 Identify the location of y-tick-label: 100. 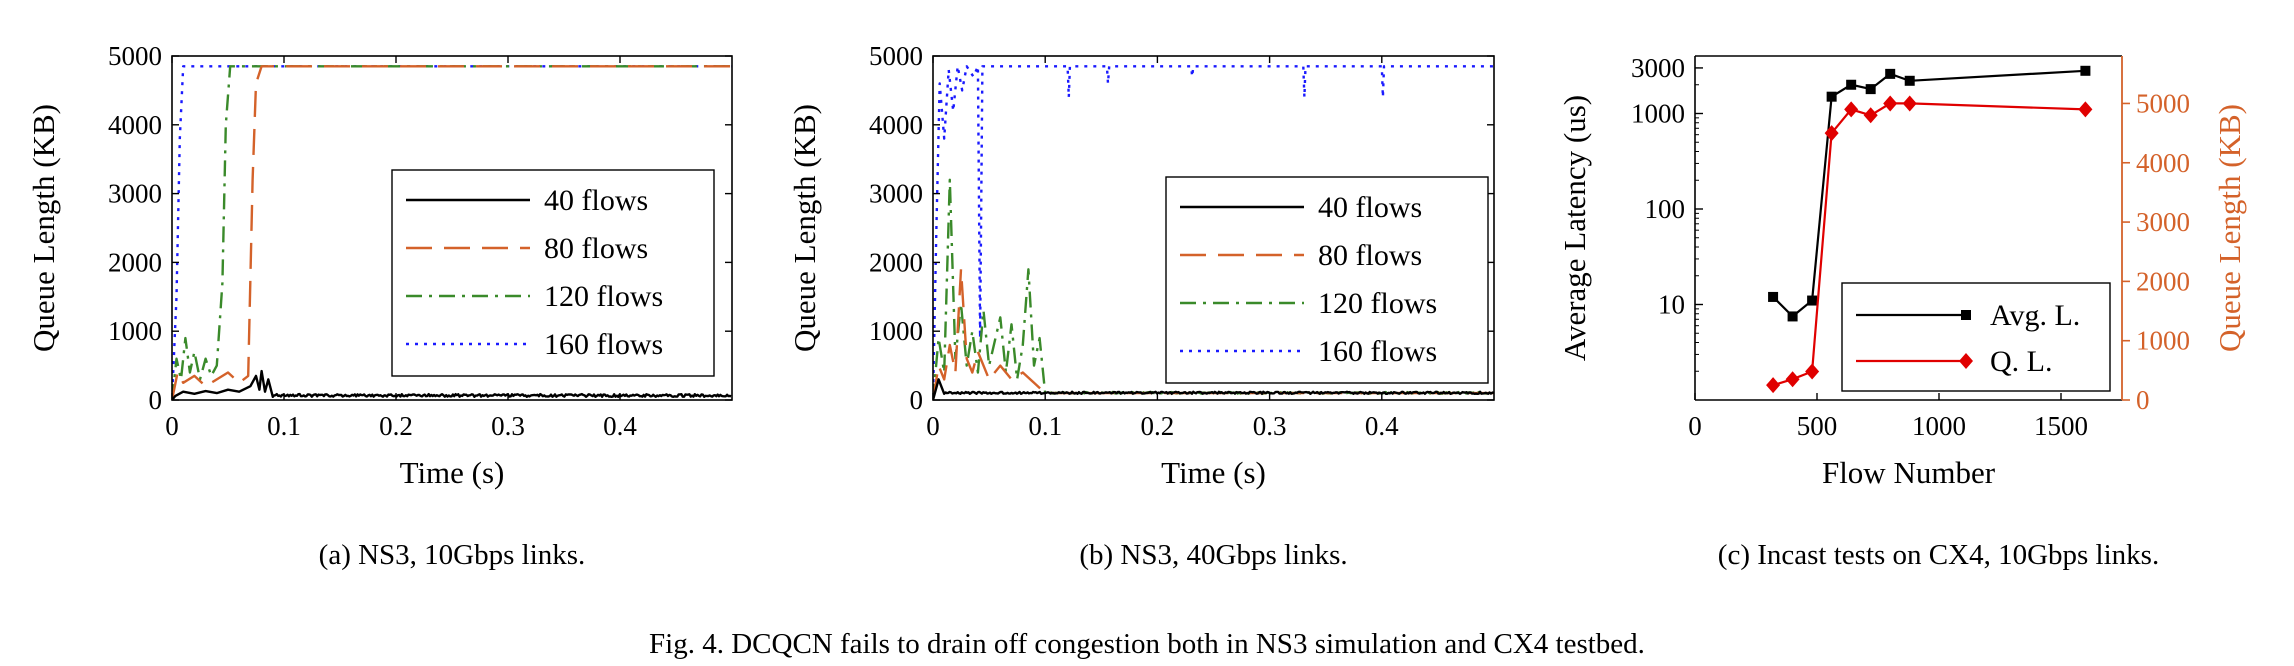
(1665, 209).